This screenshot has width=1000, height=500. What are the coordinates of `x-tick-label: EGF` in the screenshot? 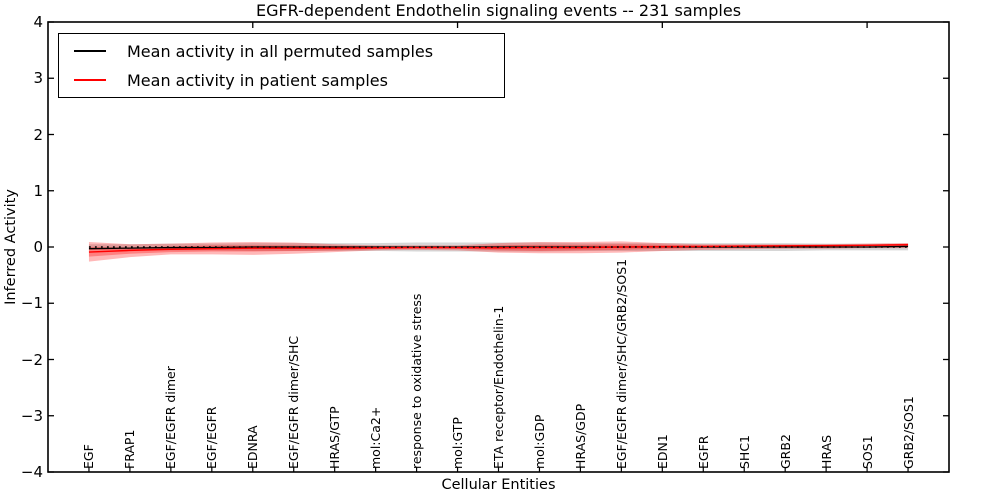 It's located at (89, 456).